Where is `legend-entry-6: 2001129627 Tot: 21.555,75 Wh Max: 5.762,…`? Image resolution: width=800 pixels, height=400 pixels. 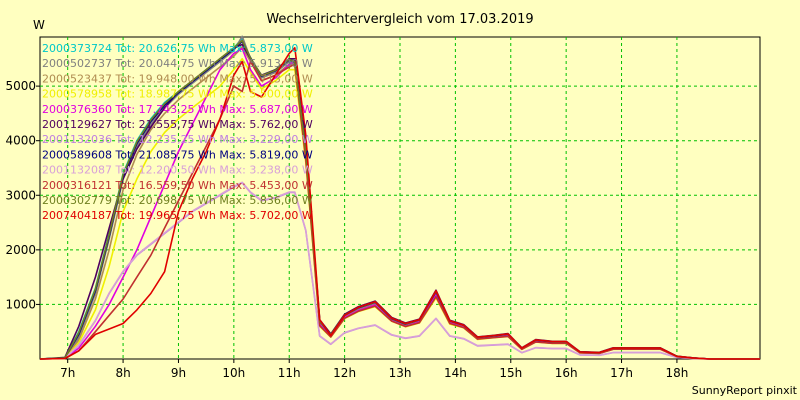 legend-entry-6: 2001129627 Tot: 21.555,75 Wh Max: 5.762,… is located at coordinates (177, 124).